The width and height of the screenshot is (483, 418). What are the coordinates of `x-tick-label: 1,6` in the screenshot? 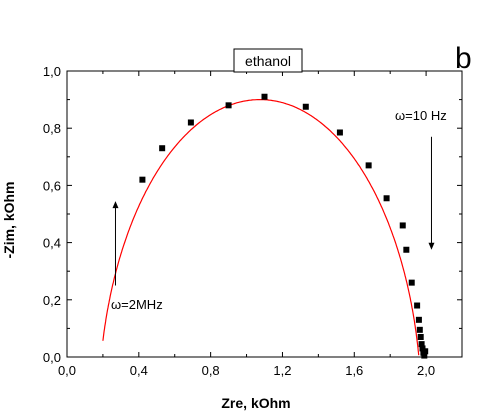 It's located at (354, 370).